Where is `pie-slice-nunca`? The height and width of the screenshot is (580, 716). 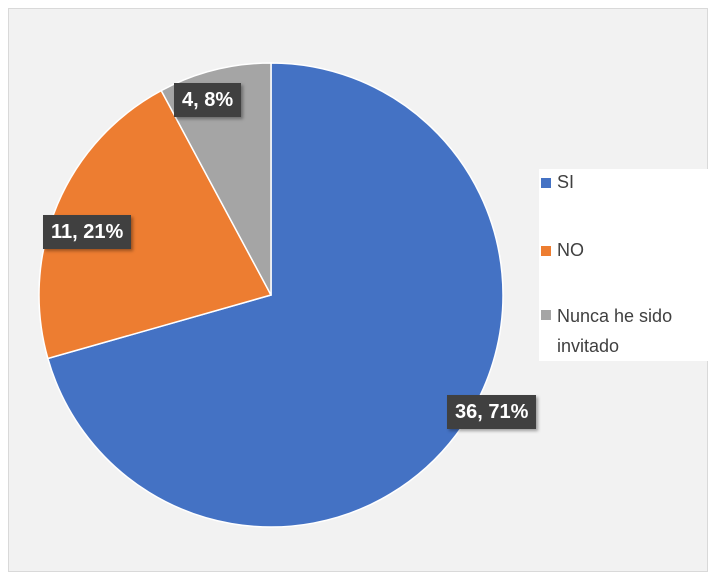 pie-slice-nunca is located at coordinates (216, 179).